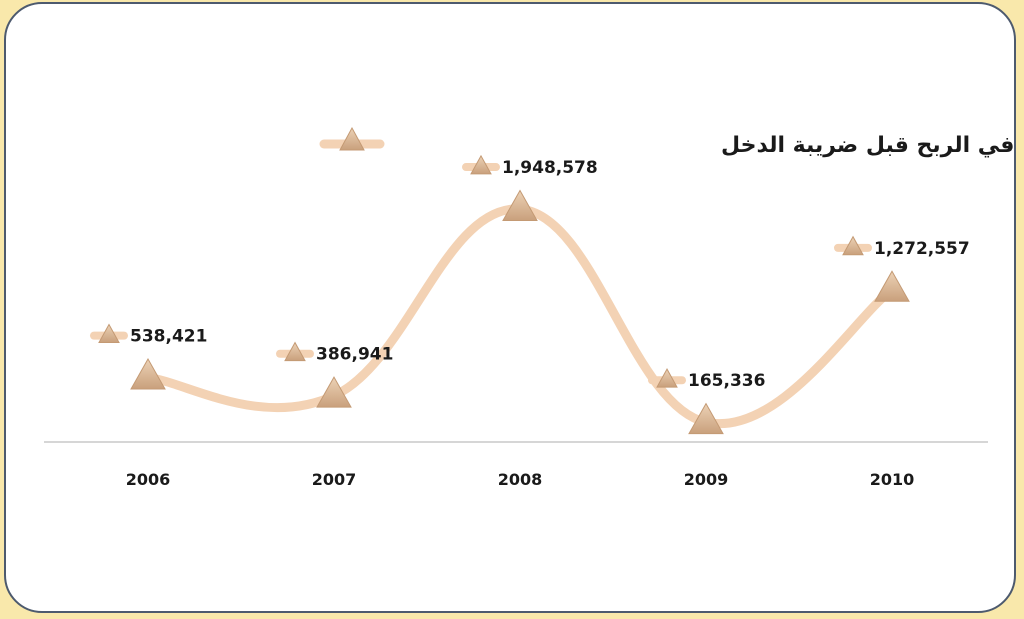 Image resolution: width=1024 pixels, height=619 pixels. I want to click on x-tick-label: 2010, so click(892, 479).